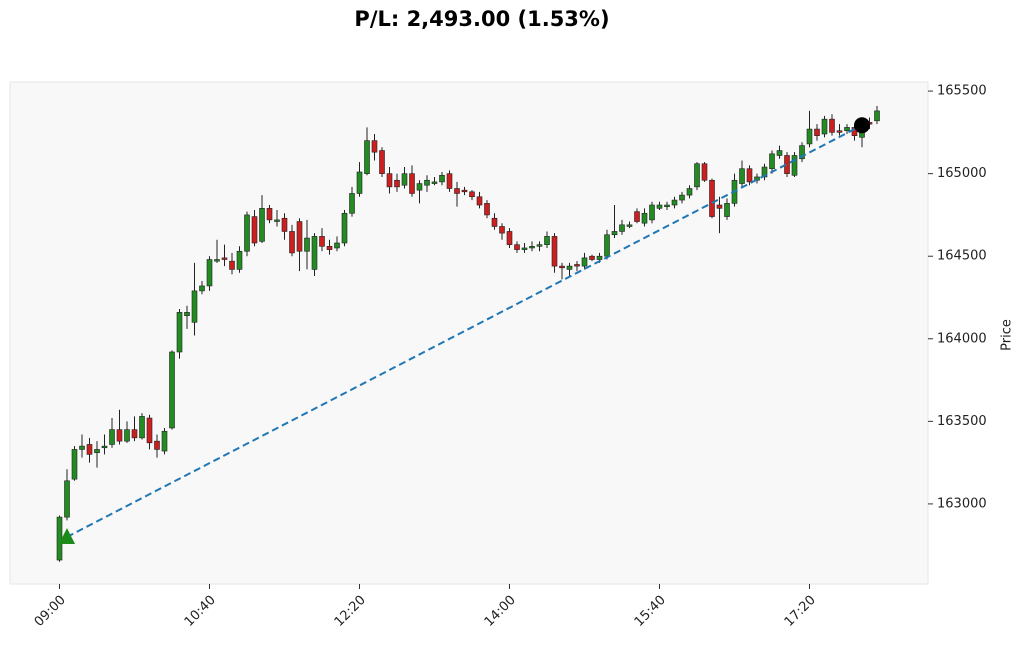 Image resolution: width=1024 pixels, height=648 pixels. What do you see at coordinates (50, 611) in the screenshot?
I see `x-tick-label: 09:00` at bounding box center [50, 611].